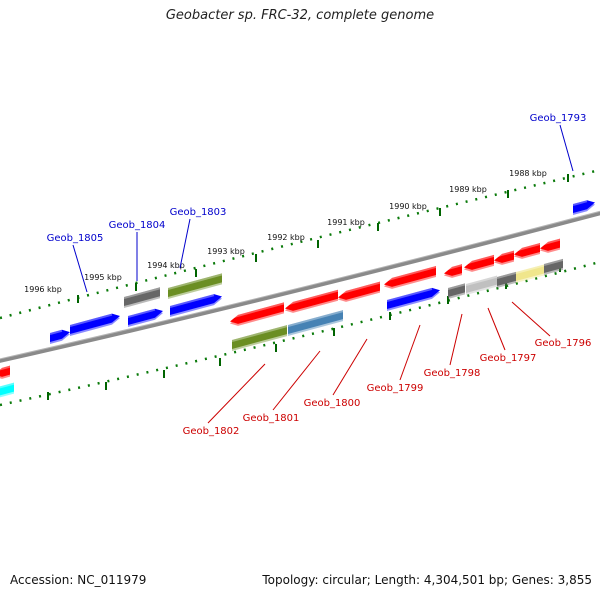 This screenshot has height=600, width=600. I want to click on scale-tick-label: 1993 kbp, so click(226, 251).